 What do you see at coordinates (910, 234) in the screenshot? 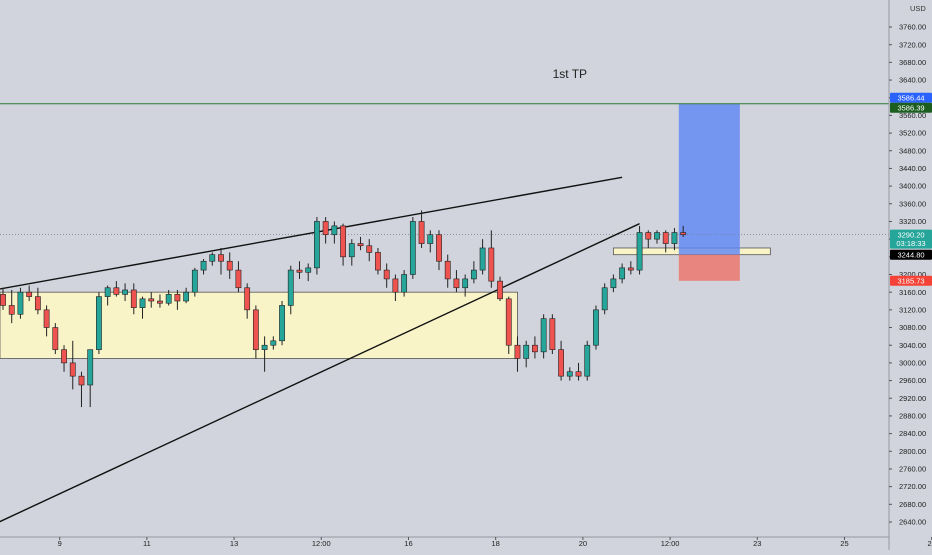
I see `price-badge-label: 3290.20` at bounding box center [910, 234].